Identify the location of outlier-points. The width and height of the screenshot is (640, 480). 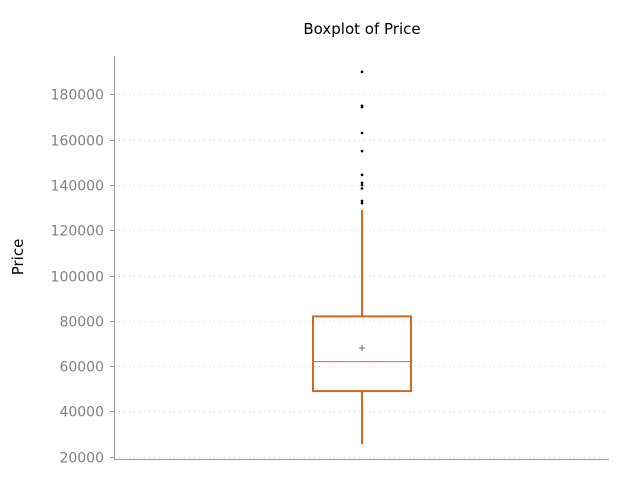
(362, 137).